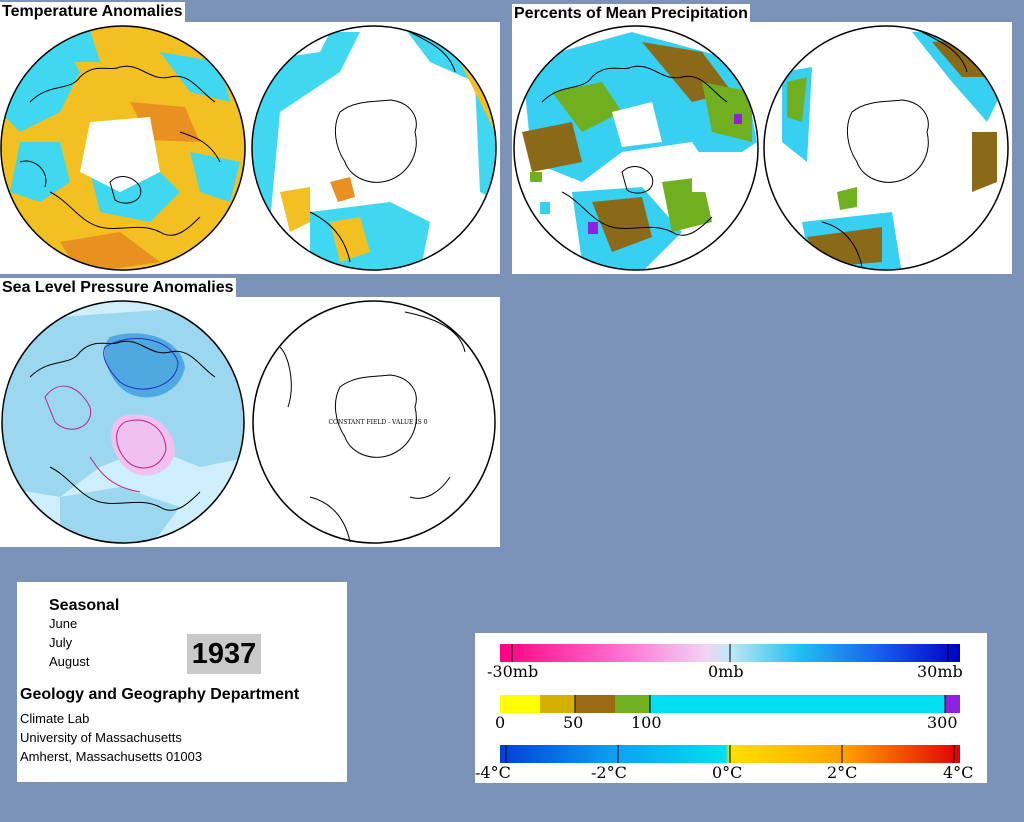  I want to click on address-line-2: University of Massachusetts, so click(101, 737).